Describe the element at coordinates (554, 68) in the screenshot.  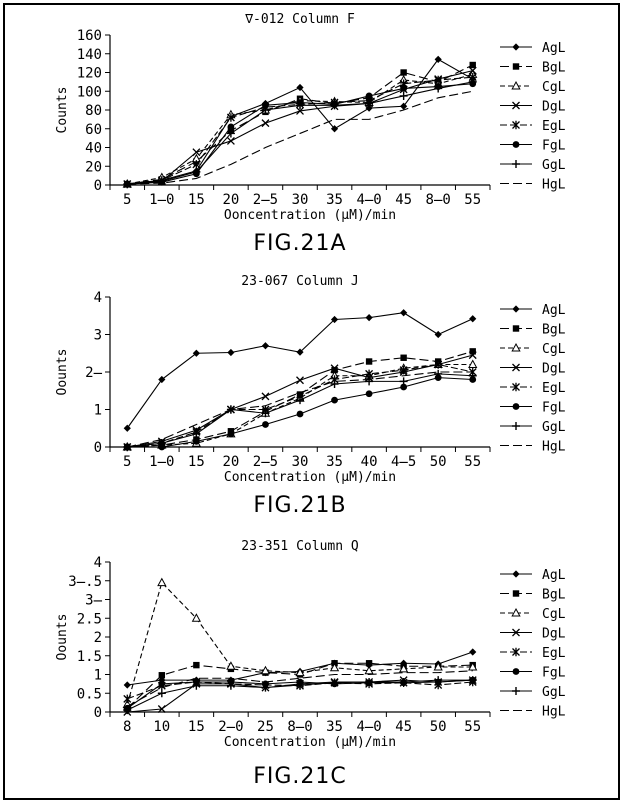
I see `legend-label: BgL` at that location.